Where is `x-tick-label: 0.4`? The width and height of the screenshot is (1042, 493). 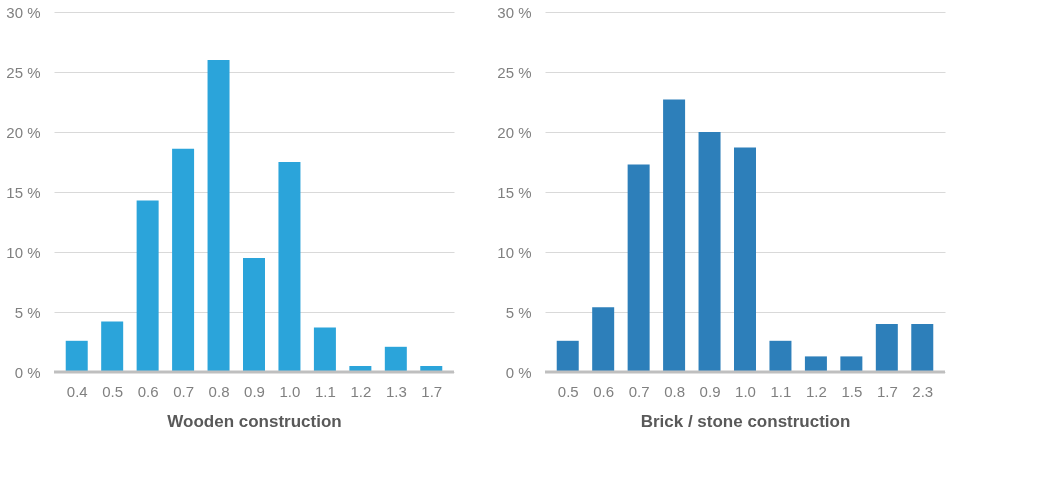
x-tick-label: 0.4 is located at coordinates (77, 391).